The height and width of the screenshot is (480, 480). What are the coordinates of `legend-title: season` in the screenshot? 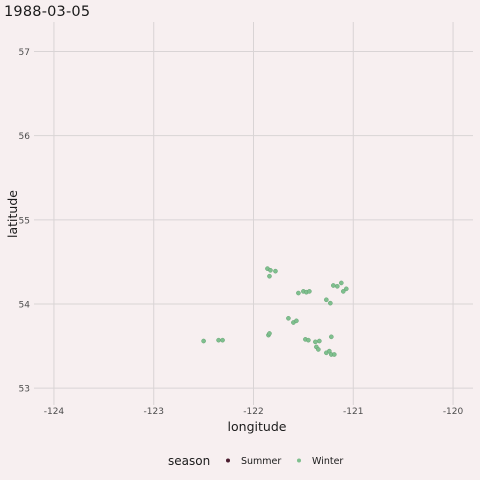 It's located at (189, 461).